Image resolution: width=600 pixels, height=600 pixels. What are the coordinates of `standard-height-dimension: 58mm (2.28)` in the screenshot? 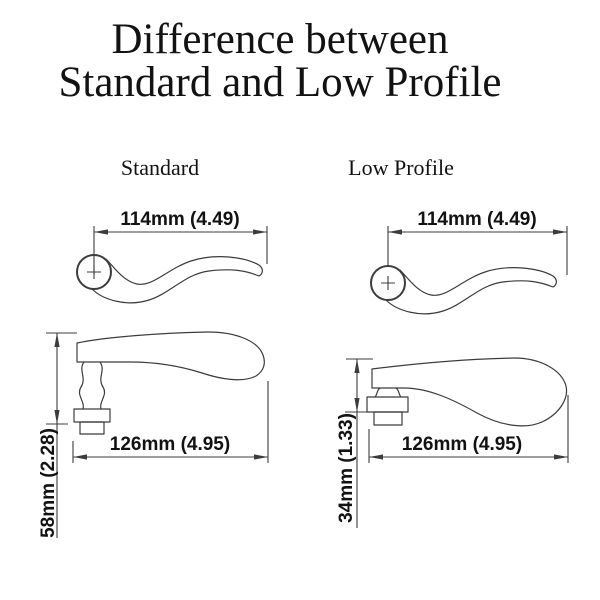 It's located at (57, 435).